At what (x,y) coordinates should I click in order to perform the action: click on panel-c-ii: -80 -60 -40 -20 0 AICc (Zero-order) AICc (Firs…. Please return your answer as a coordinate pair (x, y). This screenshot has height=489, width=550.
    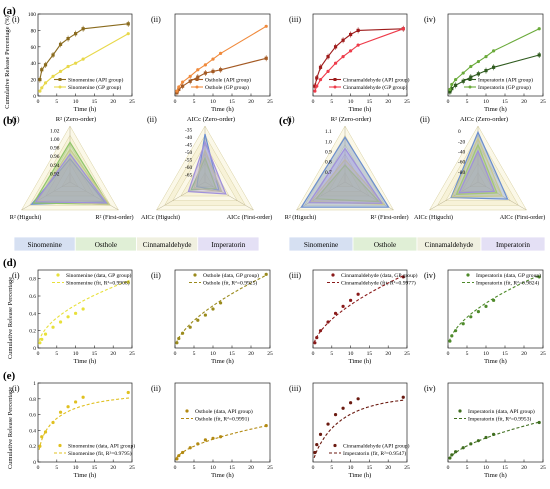
    Looking at the image, I should click on (479, 168).